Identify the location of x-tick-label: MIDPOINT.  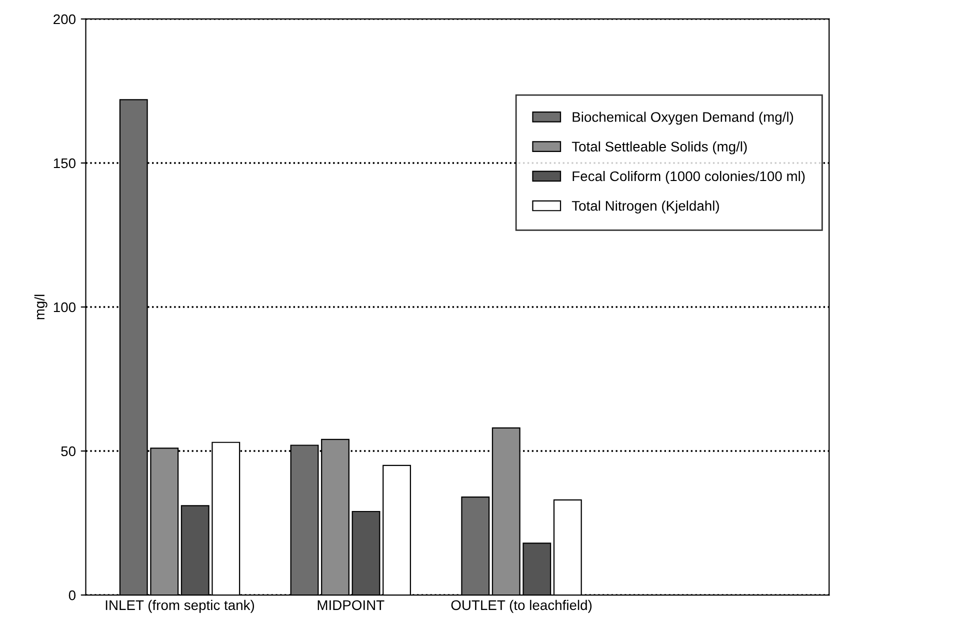
(351, 605).